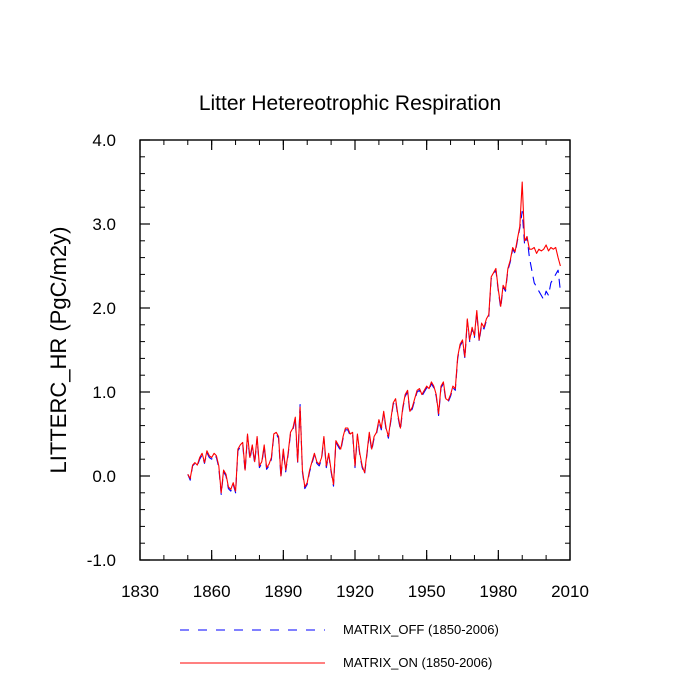  I want to click on x-tick-label: 1920, so click(355, 591).